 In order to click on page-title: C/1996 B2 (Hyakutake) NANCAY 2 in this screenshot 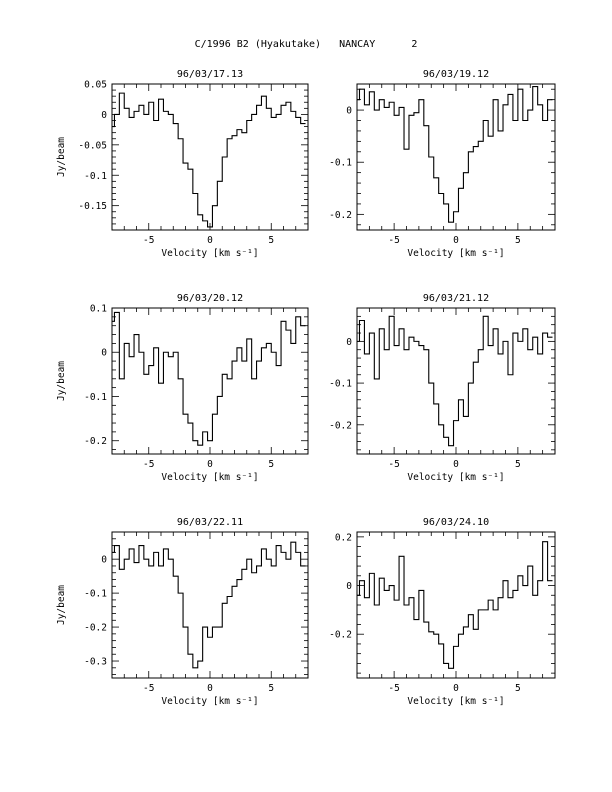, I will do `click(306, 44)`.